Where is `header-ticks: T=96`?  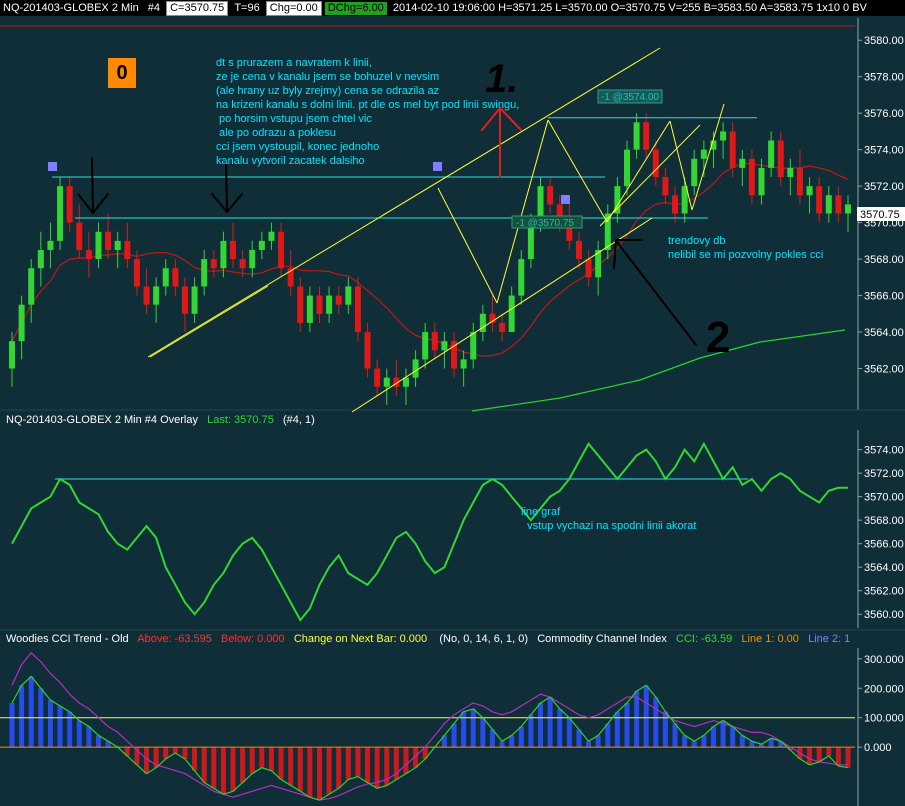
header-ticks: T=96 is located at coordinates (247, 8).